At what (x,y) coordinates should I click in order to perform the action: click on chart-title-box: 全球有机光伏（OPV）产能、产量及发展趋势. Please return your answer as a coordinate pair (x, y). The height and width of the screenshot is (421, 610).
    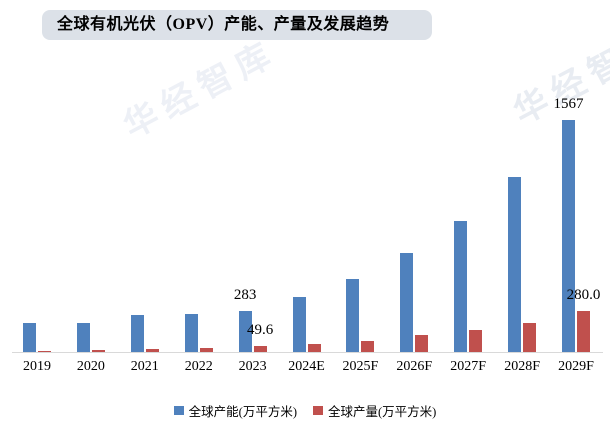
    Looking at the image, I should click on (237, 25).